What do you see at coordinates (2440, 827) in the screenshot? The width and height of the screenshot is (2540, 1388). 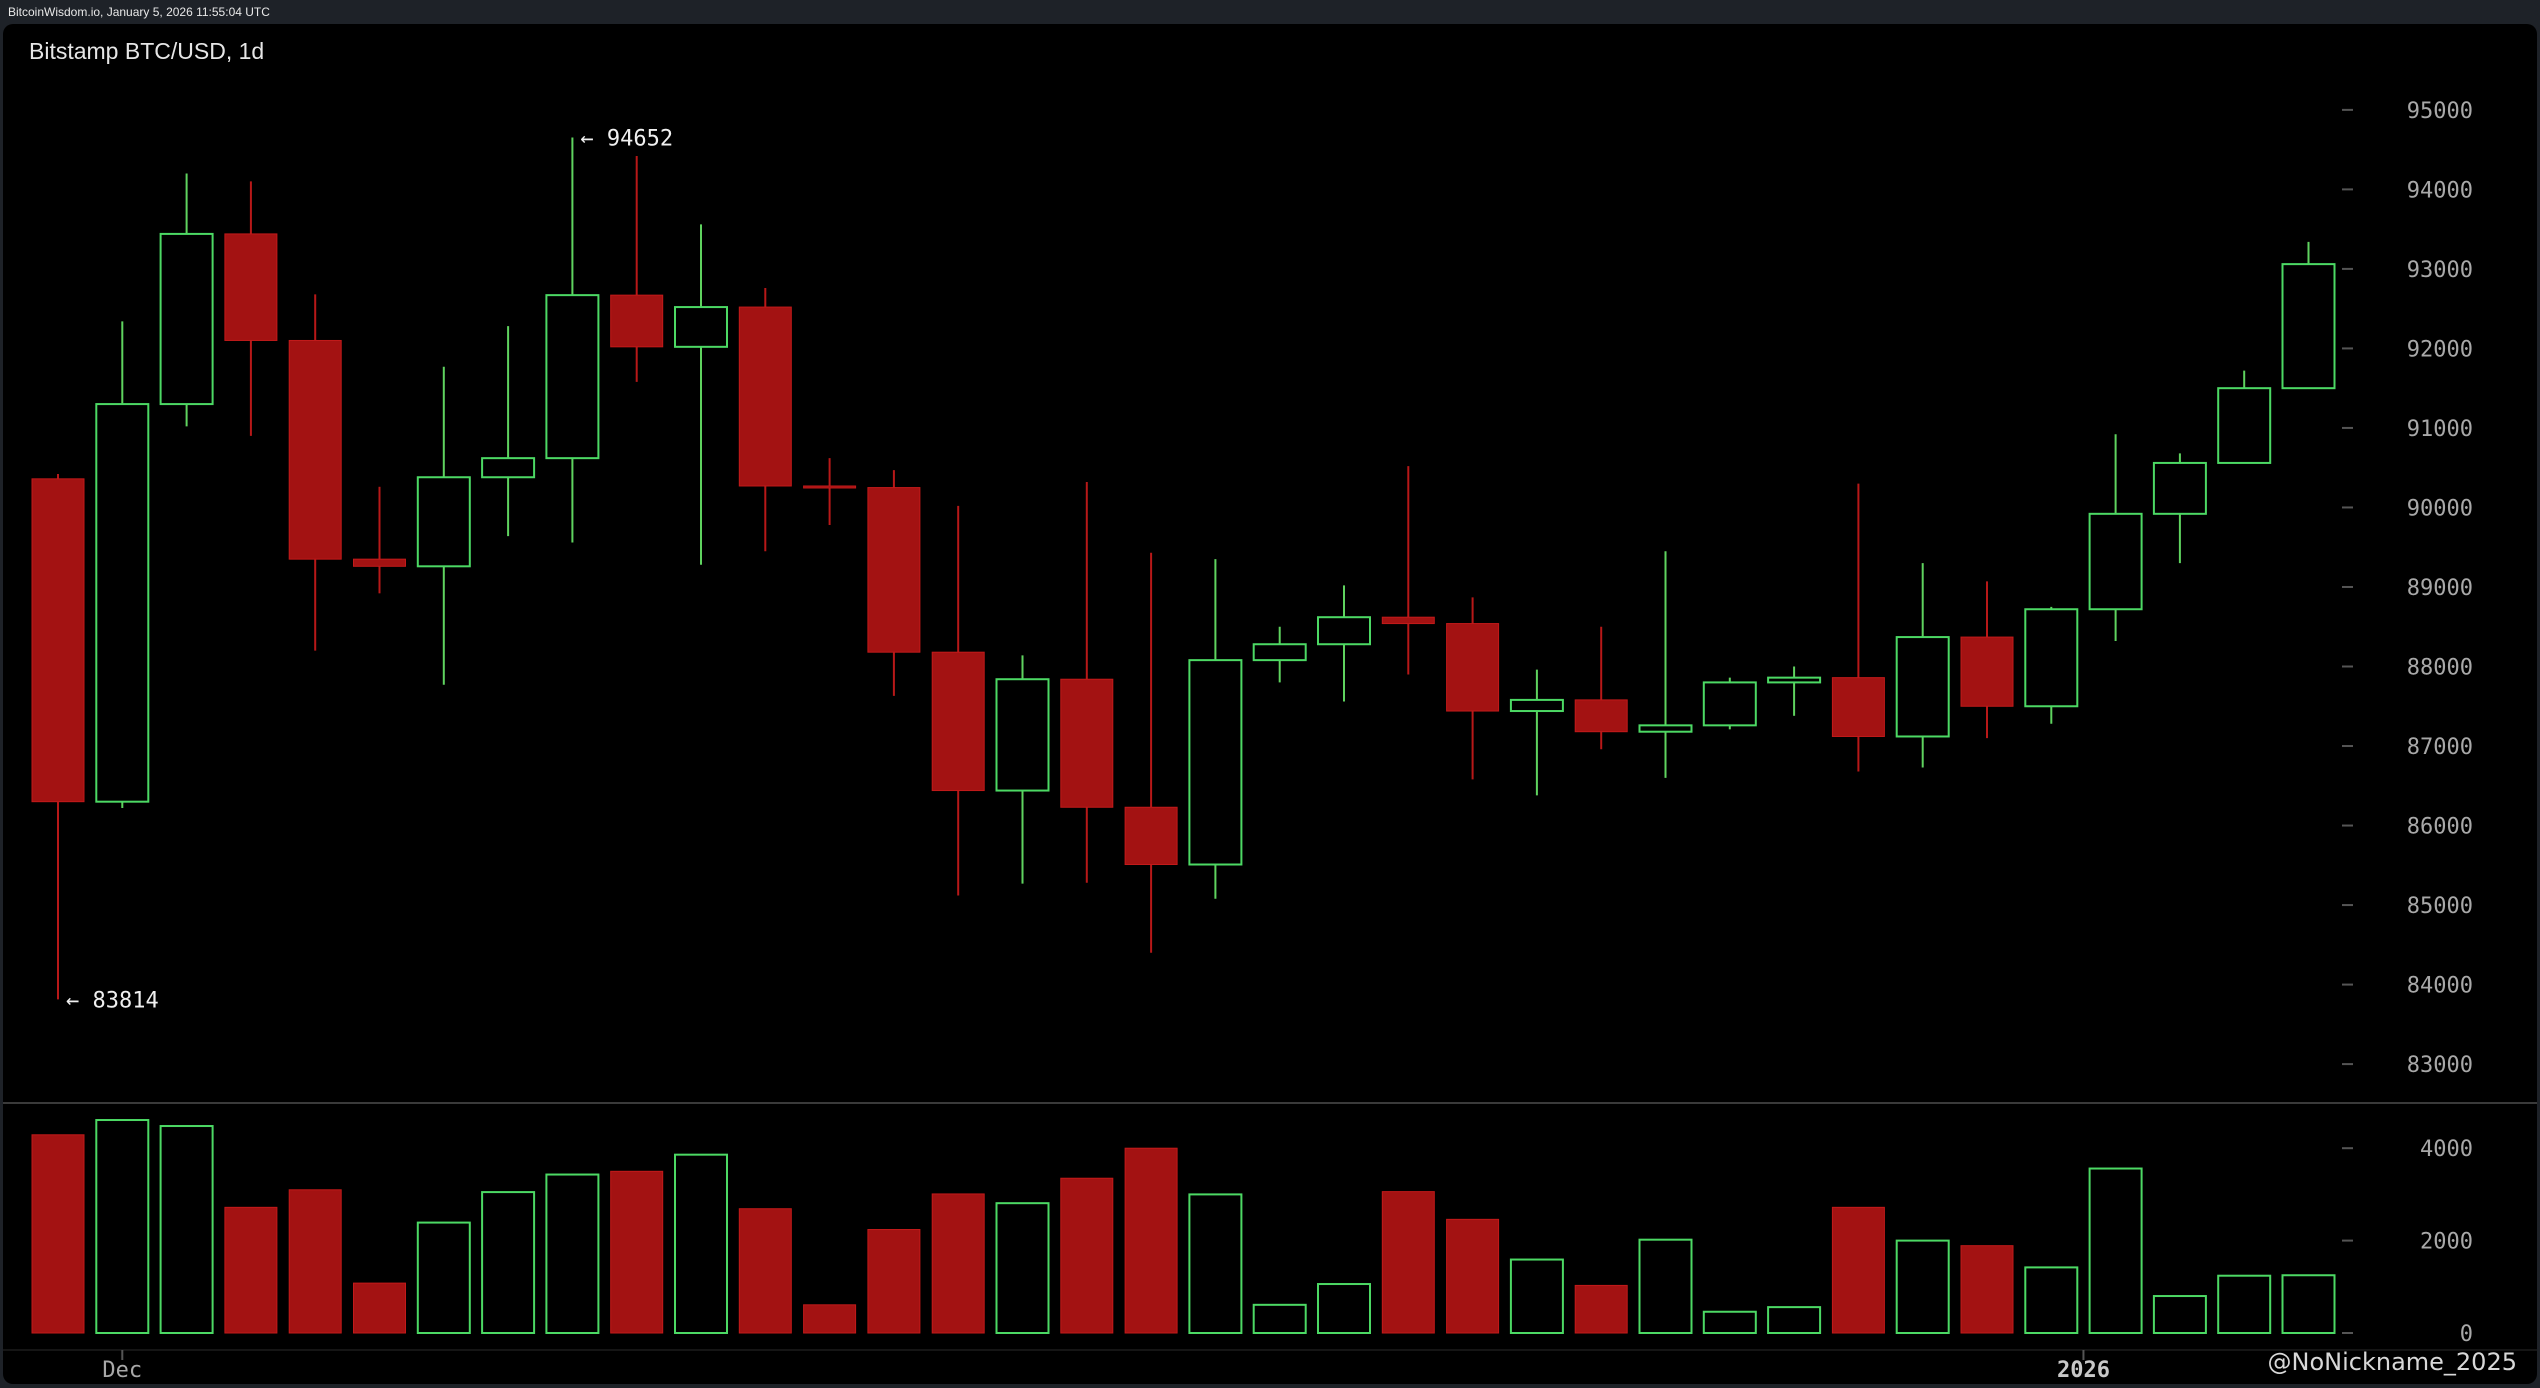 I see `price-tick-label: 86000` at bounding box center [2440, 827].